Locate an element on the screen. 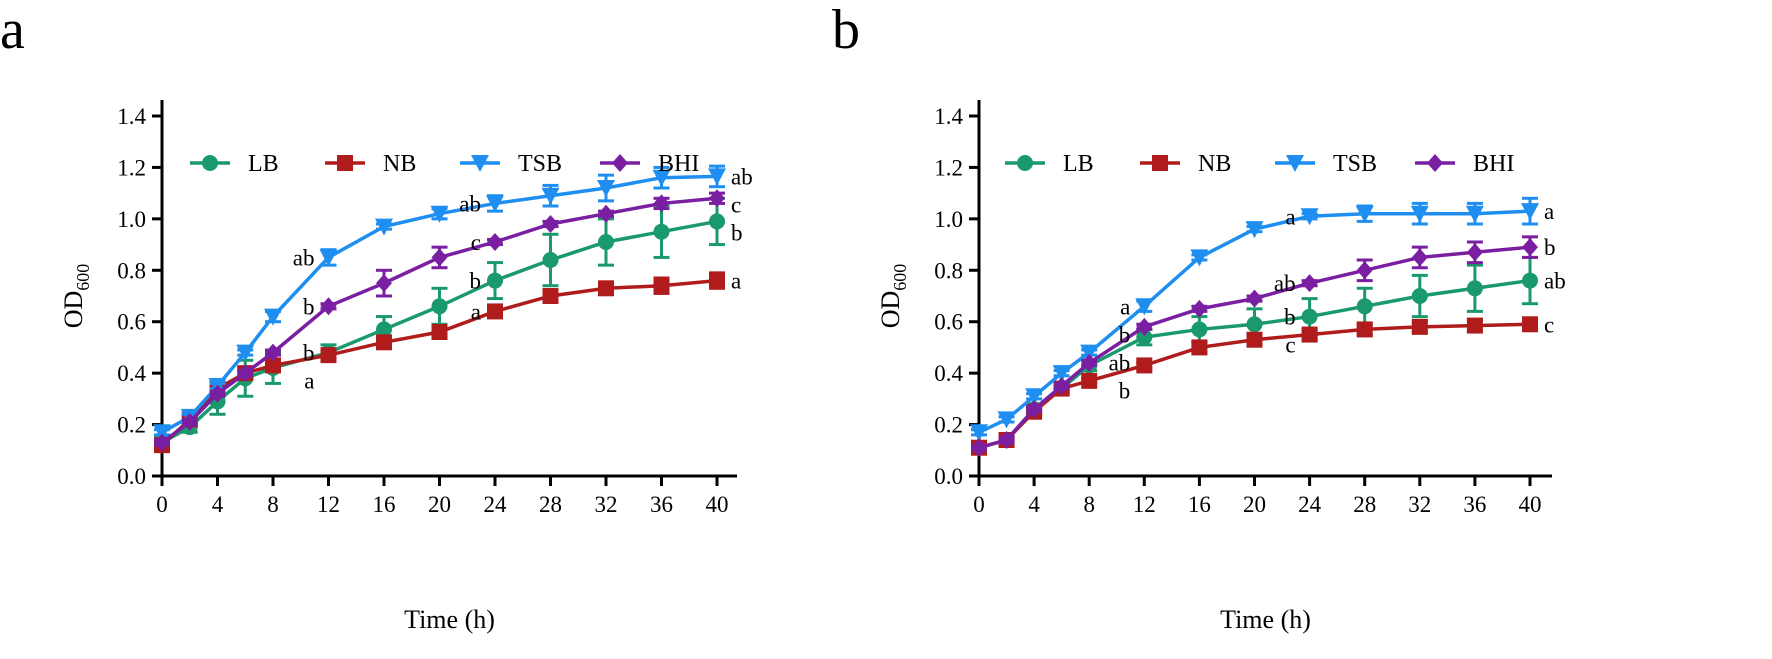  y-axis-label-main: OD is located at coordinates (890, 310).